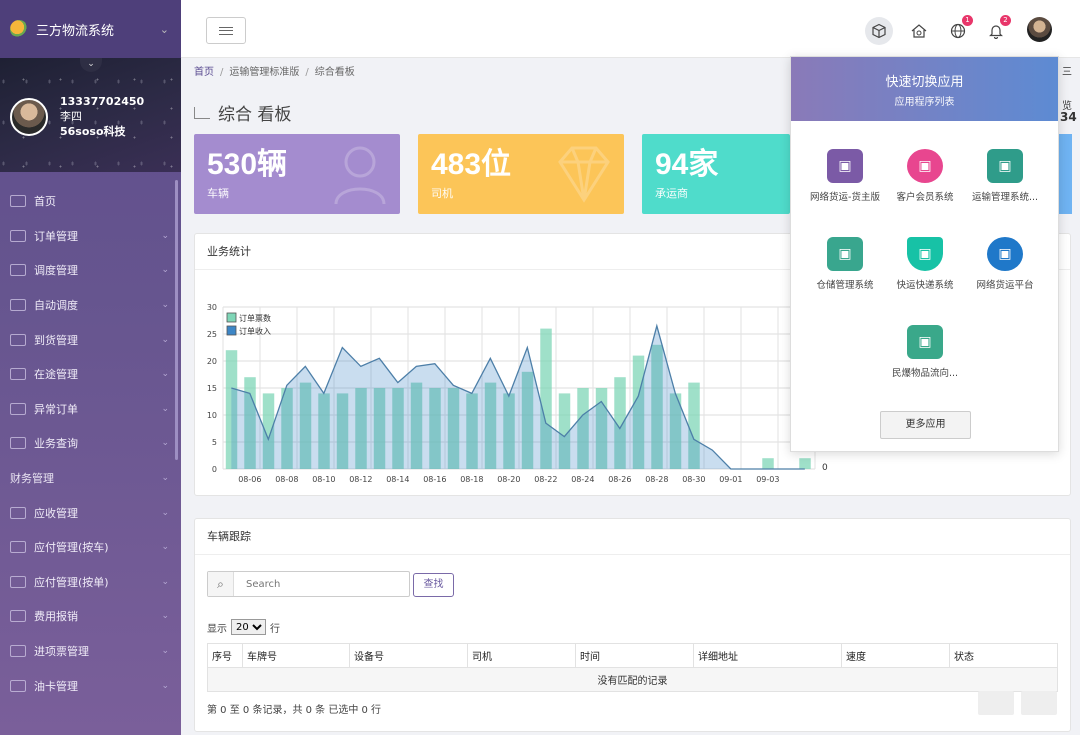 Image resolution: width=1080 pixels, height=735 pixels. I want to click on bell-icon: 2, so click(996, 30).